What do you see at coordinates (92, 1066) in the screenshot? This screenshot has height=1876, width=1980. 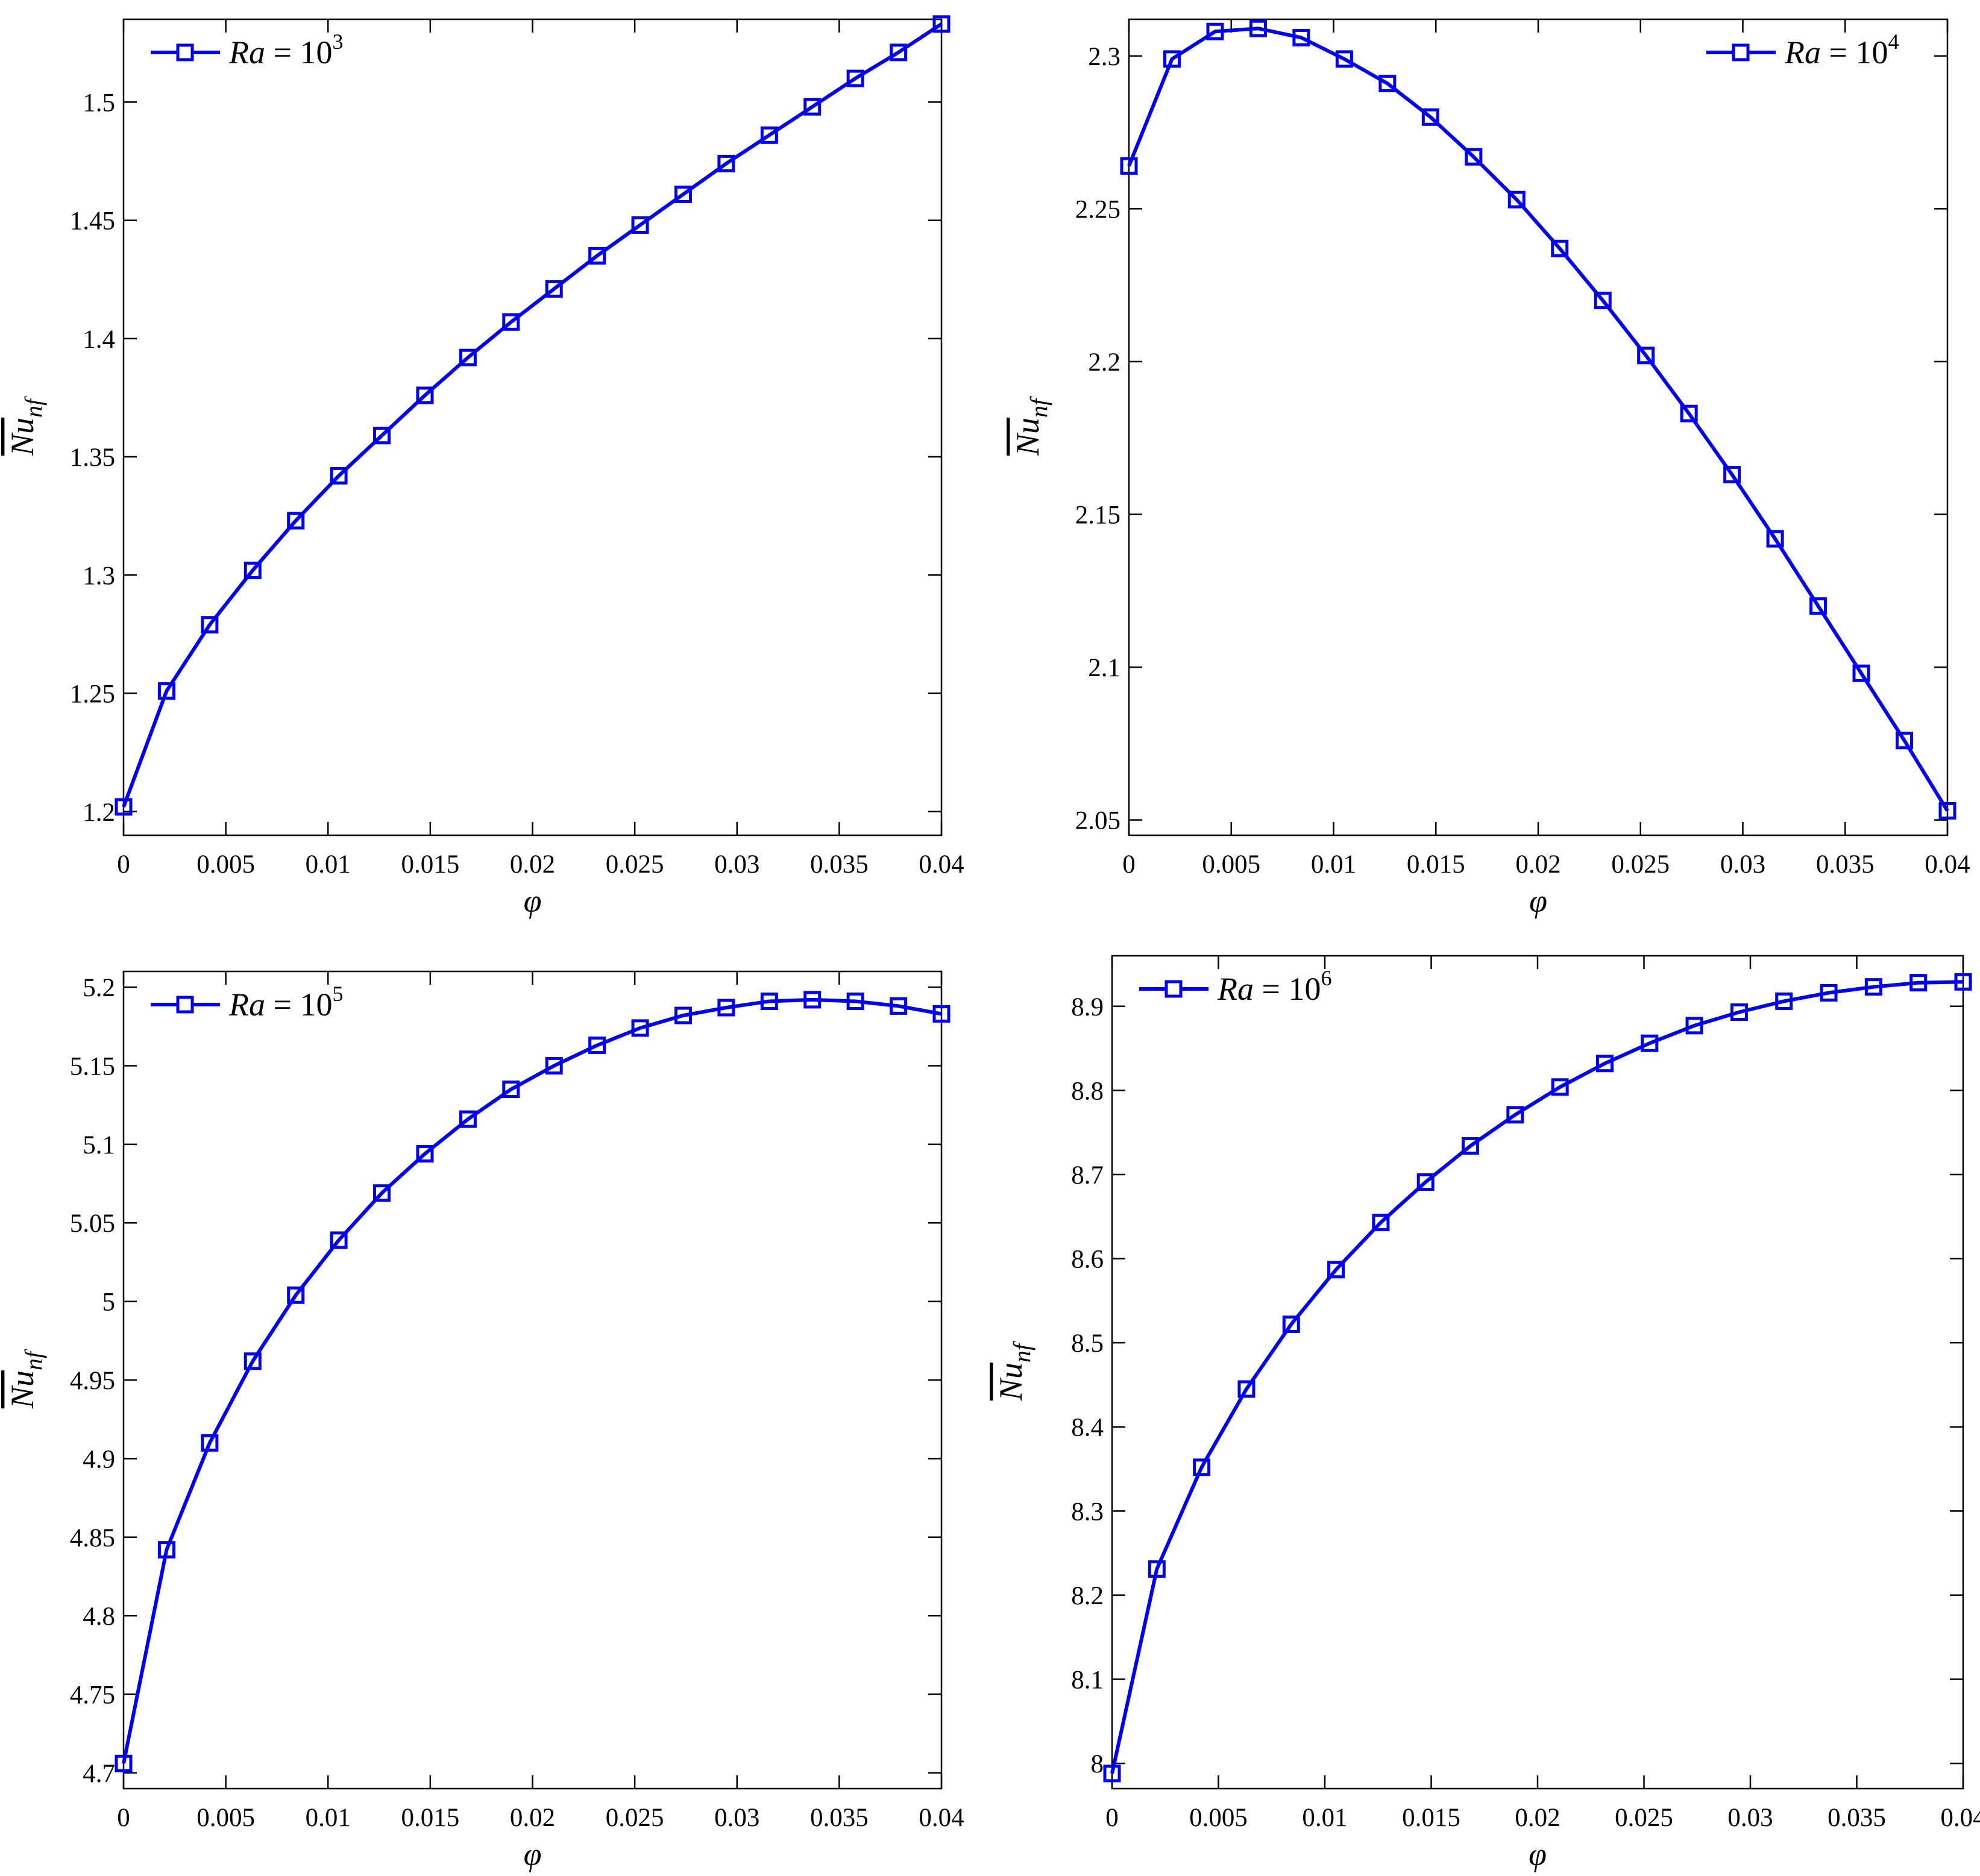 I see `y-tick-label: 5.15` at bounding box center [92, 1066].